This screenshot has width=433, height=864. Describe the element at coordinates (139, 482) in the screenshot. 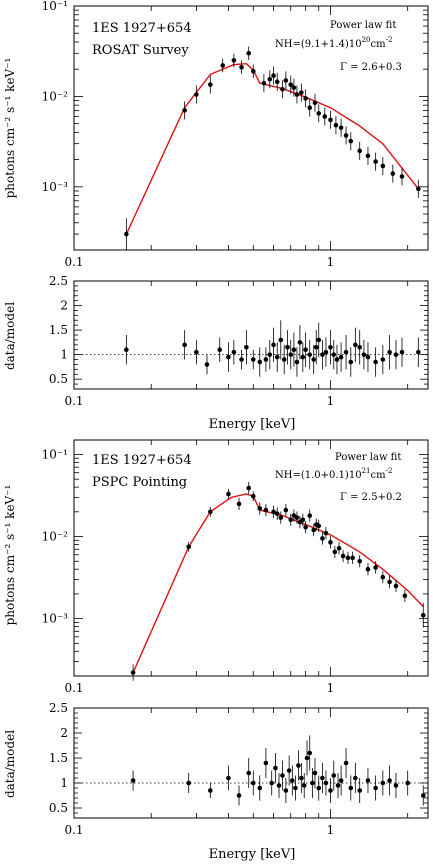

I see `panel-title-line-2: PSPC Pointing` at that location.